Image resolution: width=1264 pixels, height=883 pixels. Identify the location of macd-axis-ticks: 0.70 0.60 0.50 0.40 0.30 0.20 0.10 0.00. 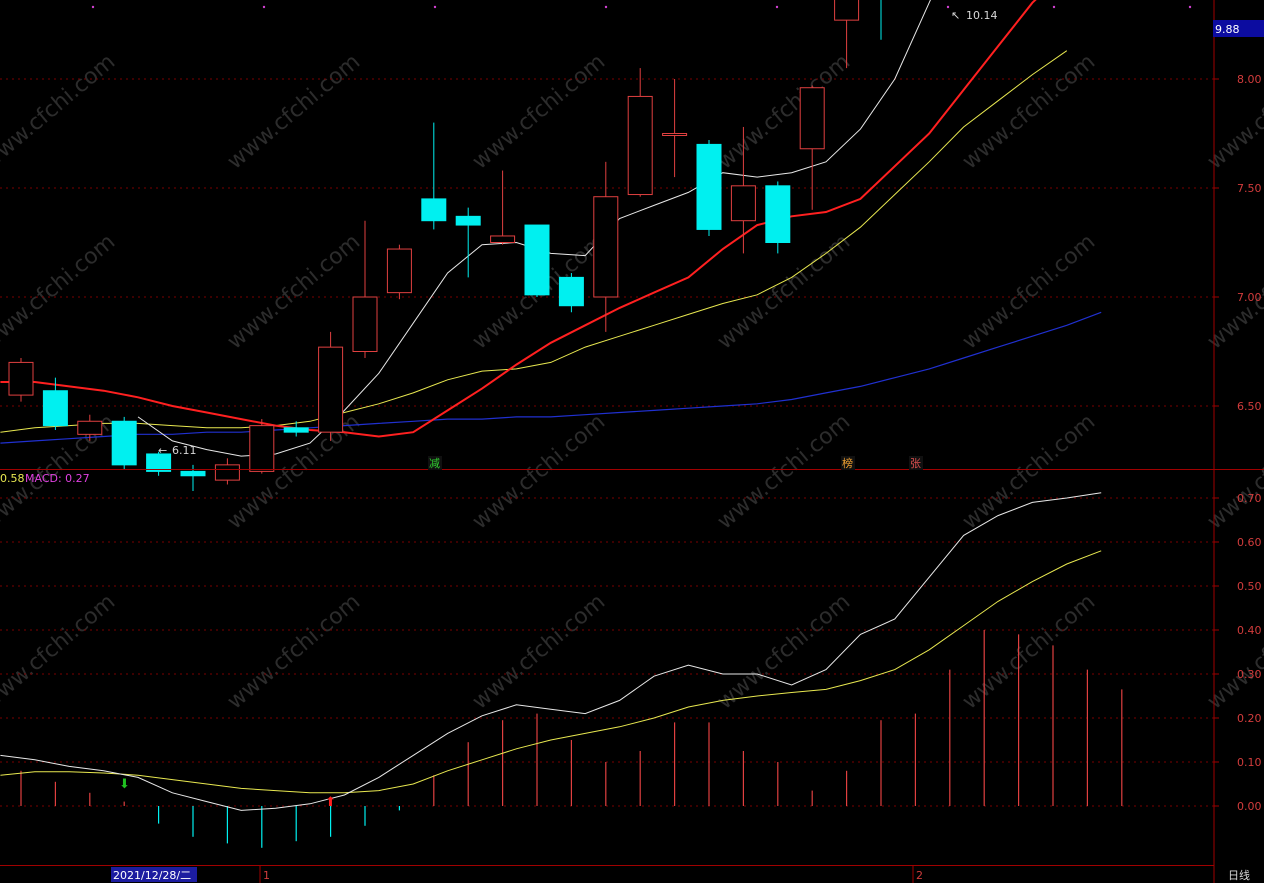
(1238, 652).